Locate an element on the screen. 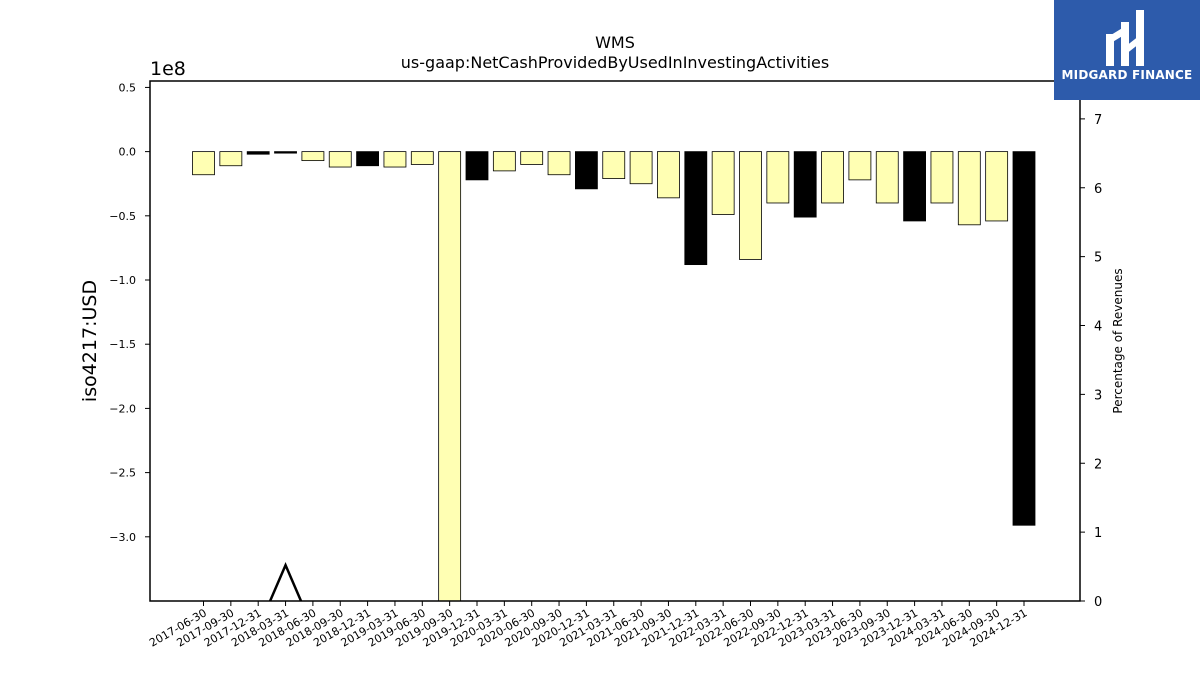  y2-tick-label: 1 is located at coordinates (1098, 533).